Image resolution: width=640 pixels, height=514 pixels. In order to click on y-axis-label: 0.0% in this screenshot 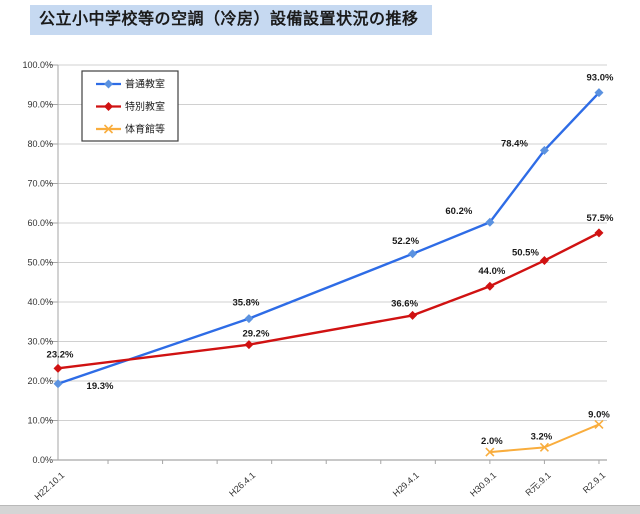, I will do `click(42, 460)`.